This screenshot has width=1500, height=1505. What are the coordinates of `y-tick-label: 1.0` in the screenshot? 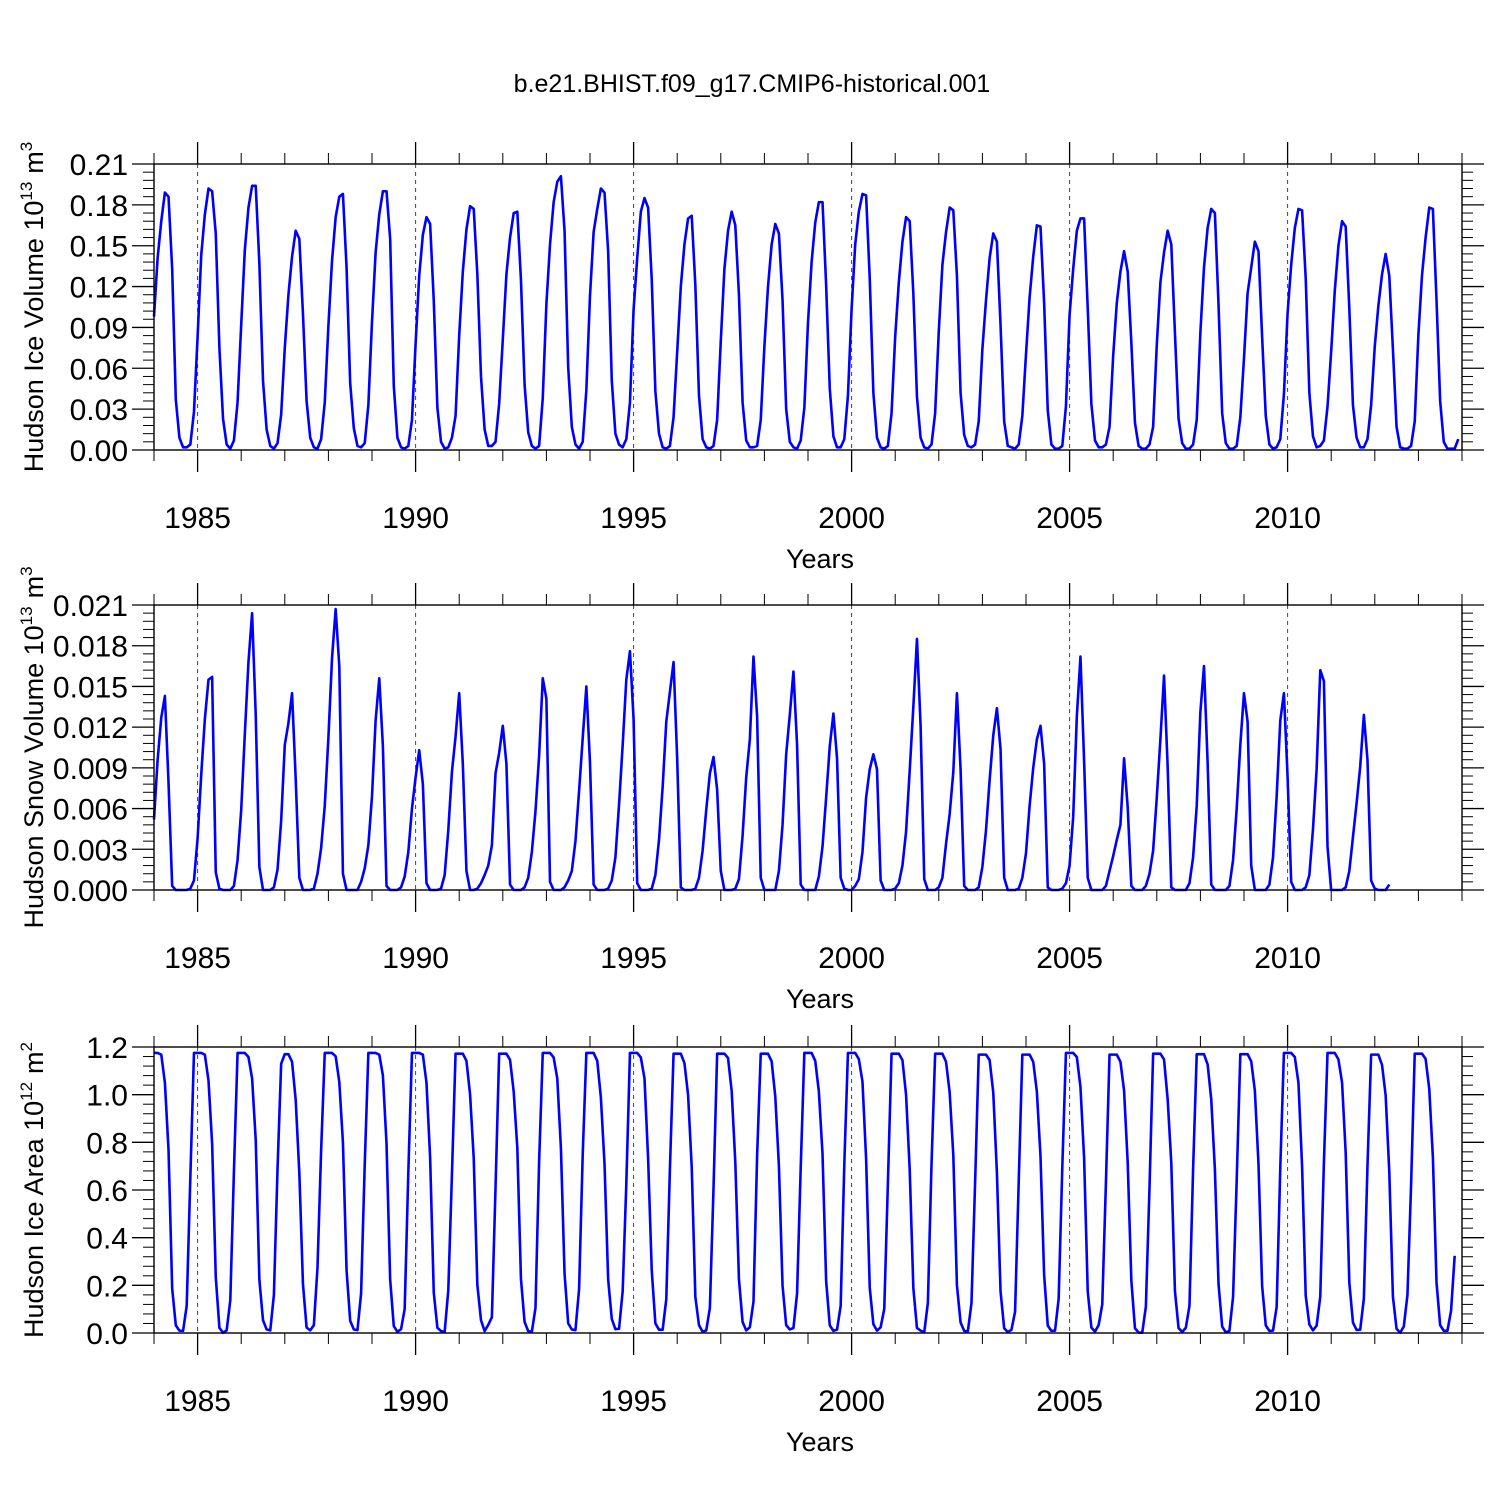 It's located at (107, 1096).